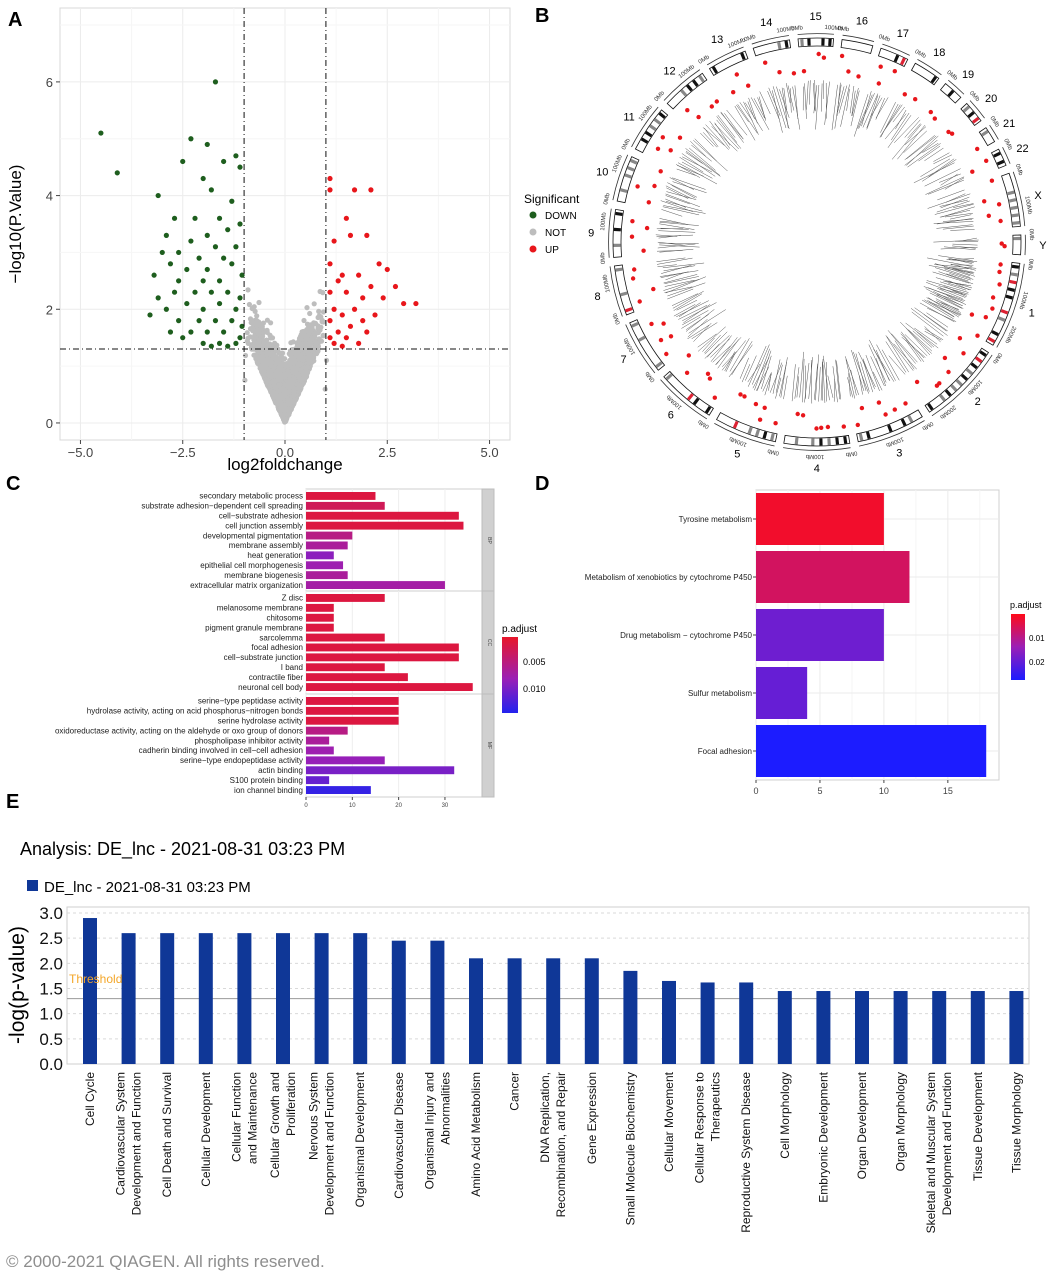  I want to click on go-category-label: developmental pigmentation, so click(253, 535).